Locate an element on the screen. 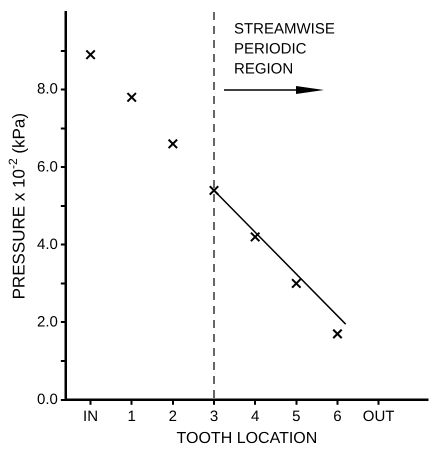 The image size is (436, 452). annotation: STREAMWISE PERIODIC REGION is located at coordinates (284, 49).